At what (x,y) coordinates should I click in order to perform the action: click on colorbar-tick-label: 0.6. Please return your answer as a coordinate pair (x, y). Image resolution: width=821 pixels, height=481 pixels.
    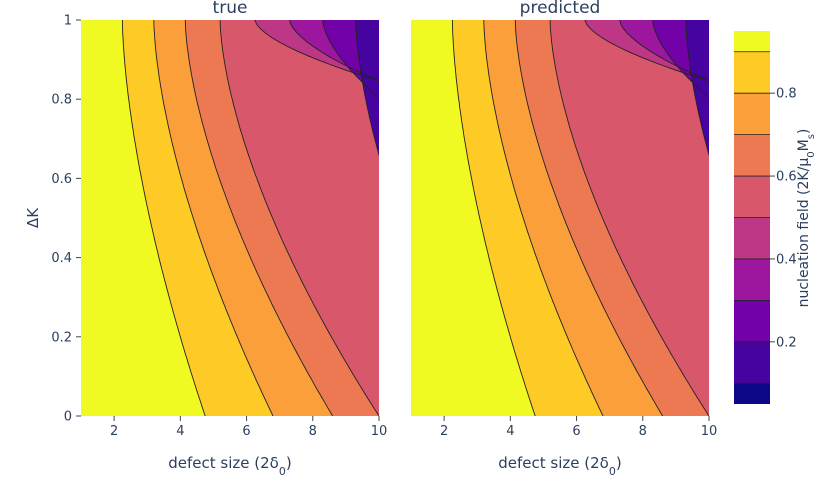
    Looking at the image, I should click on (786, 177).